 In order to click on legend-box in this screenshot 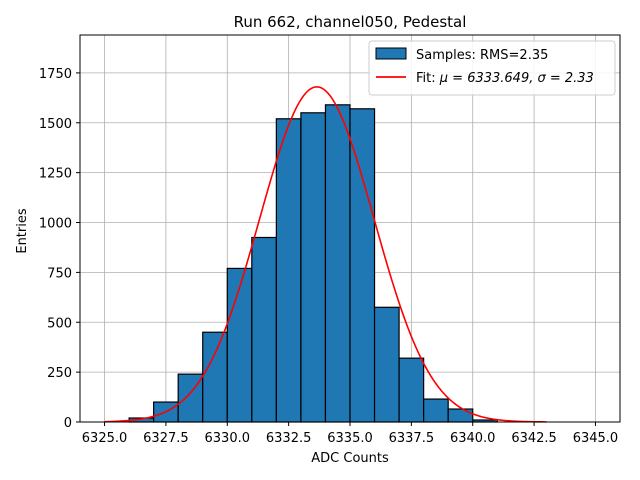, I will do `click(492, 68)`.